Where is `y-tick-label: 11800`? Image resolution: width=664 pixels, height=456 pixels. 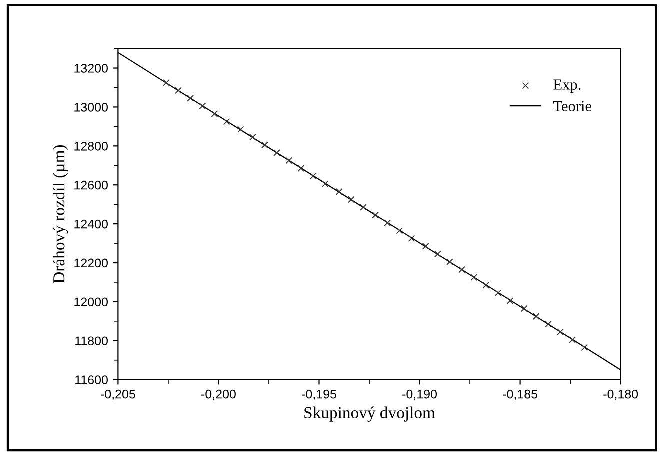 y-tick-label: 11800 is located at coordinates (92, 341).